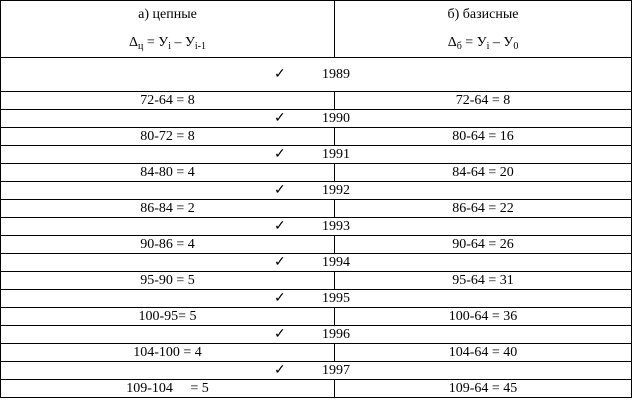 The image size is (632, 414). Describe the element at coordinates (483, 136) in the screenshot. I see `base-cell: 80-64 = 16` at that location.